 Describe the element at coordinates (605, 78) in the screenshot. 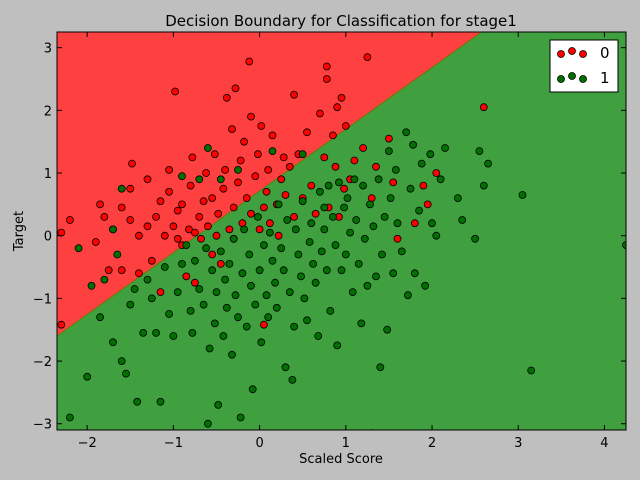

I see `legend-label-1: 1` at that location.